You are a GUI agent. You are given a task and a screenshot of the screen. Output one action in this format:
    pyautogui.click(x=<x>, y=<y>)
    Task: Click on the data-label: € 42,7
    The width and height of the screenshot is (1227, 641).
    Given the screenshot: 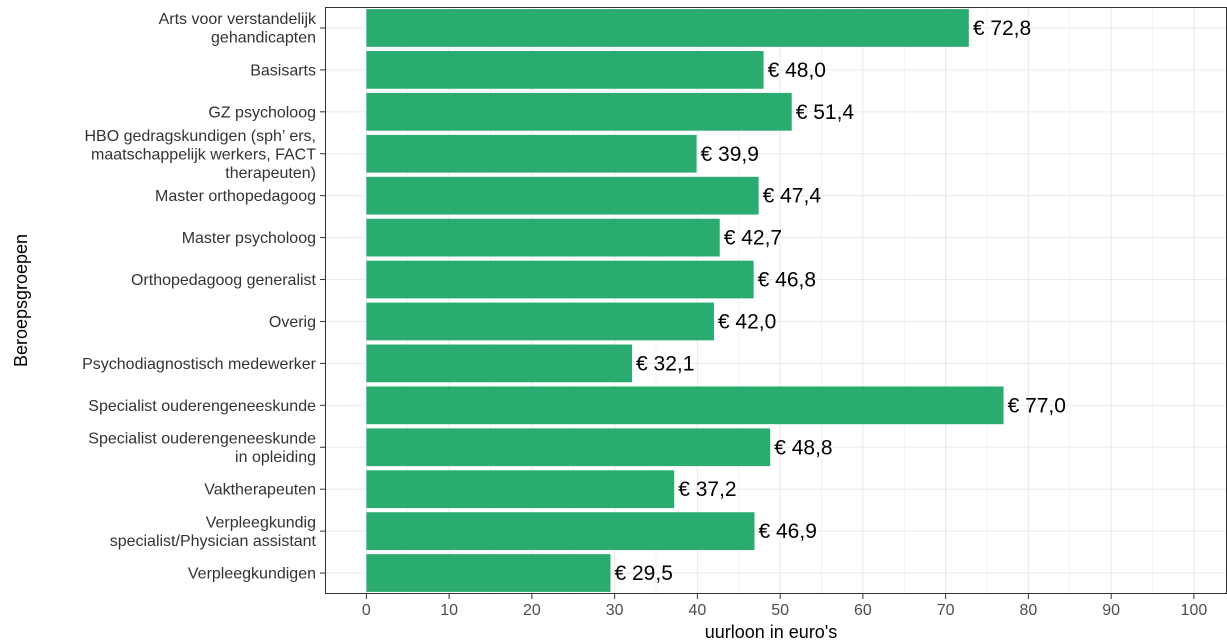 What is the action you would take?
    pyautogui.click(x=753, y=238)
    